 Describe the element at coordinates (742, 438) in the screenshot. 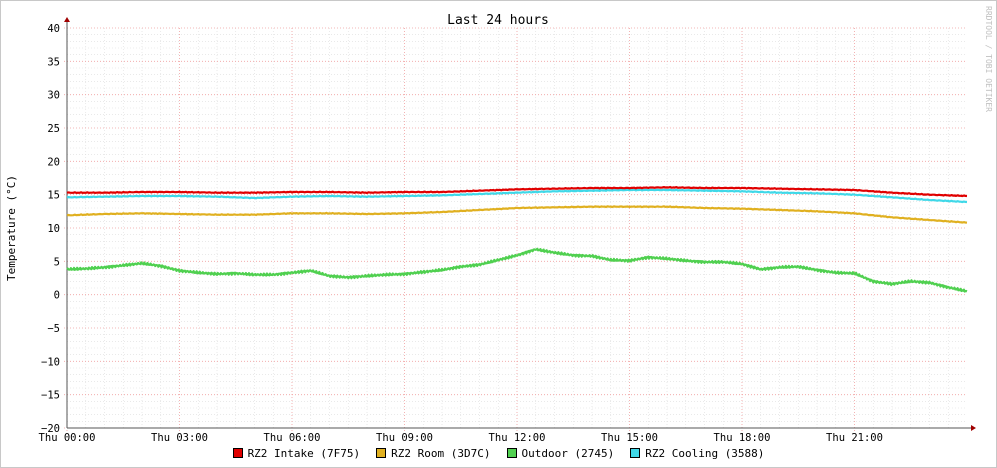

I see `x-tick-label: Thu 18:00` at that location.